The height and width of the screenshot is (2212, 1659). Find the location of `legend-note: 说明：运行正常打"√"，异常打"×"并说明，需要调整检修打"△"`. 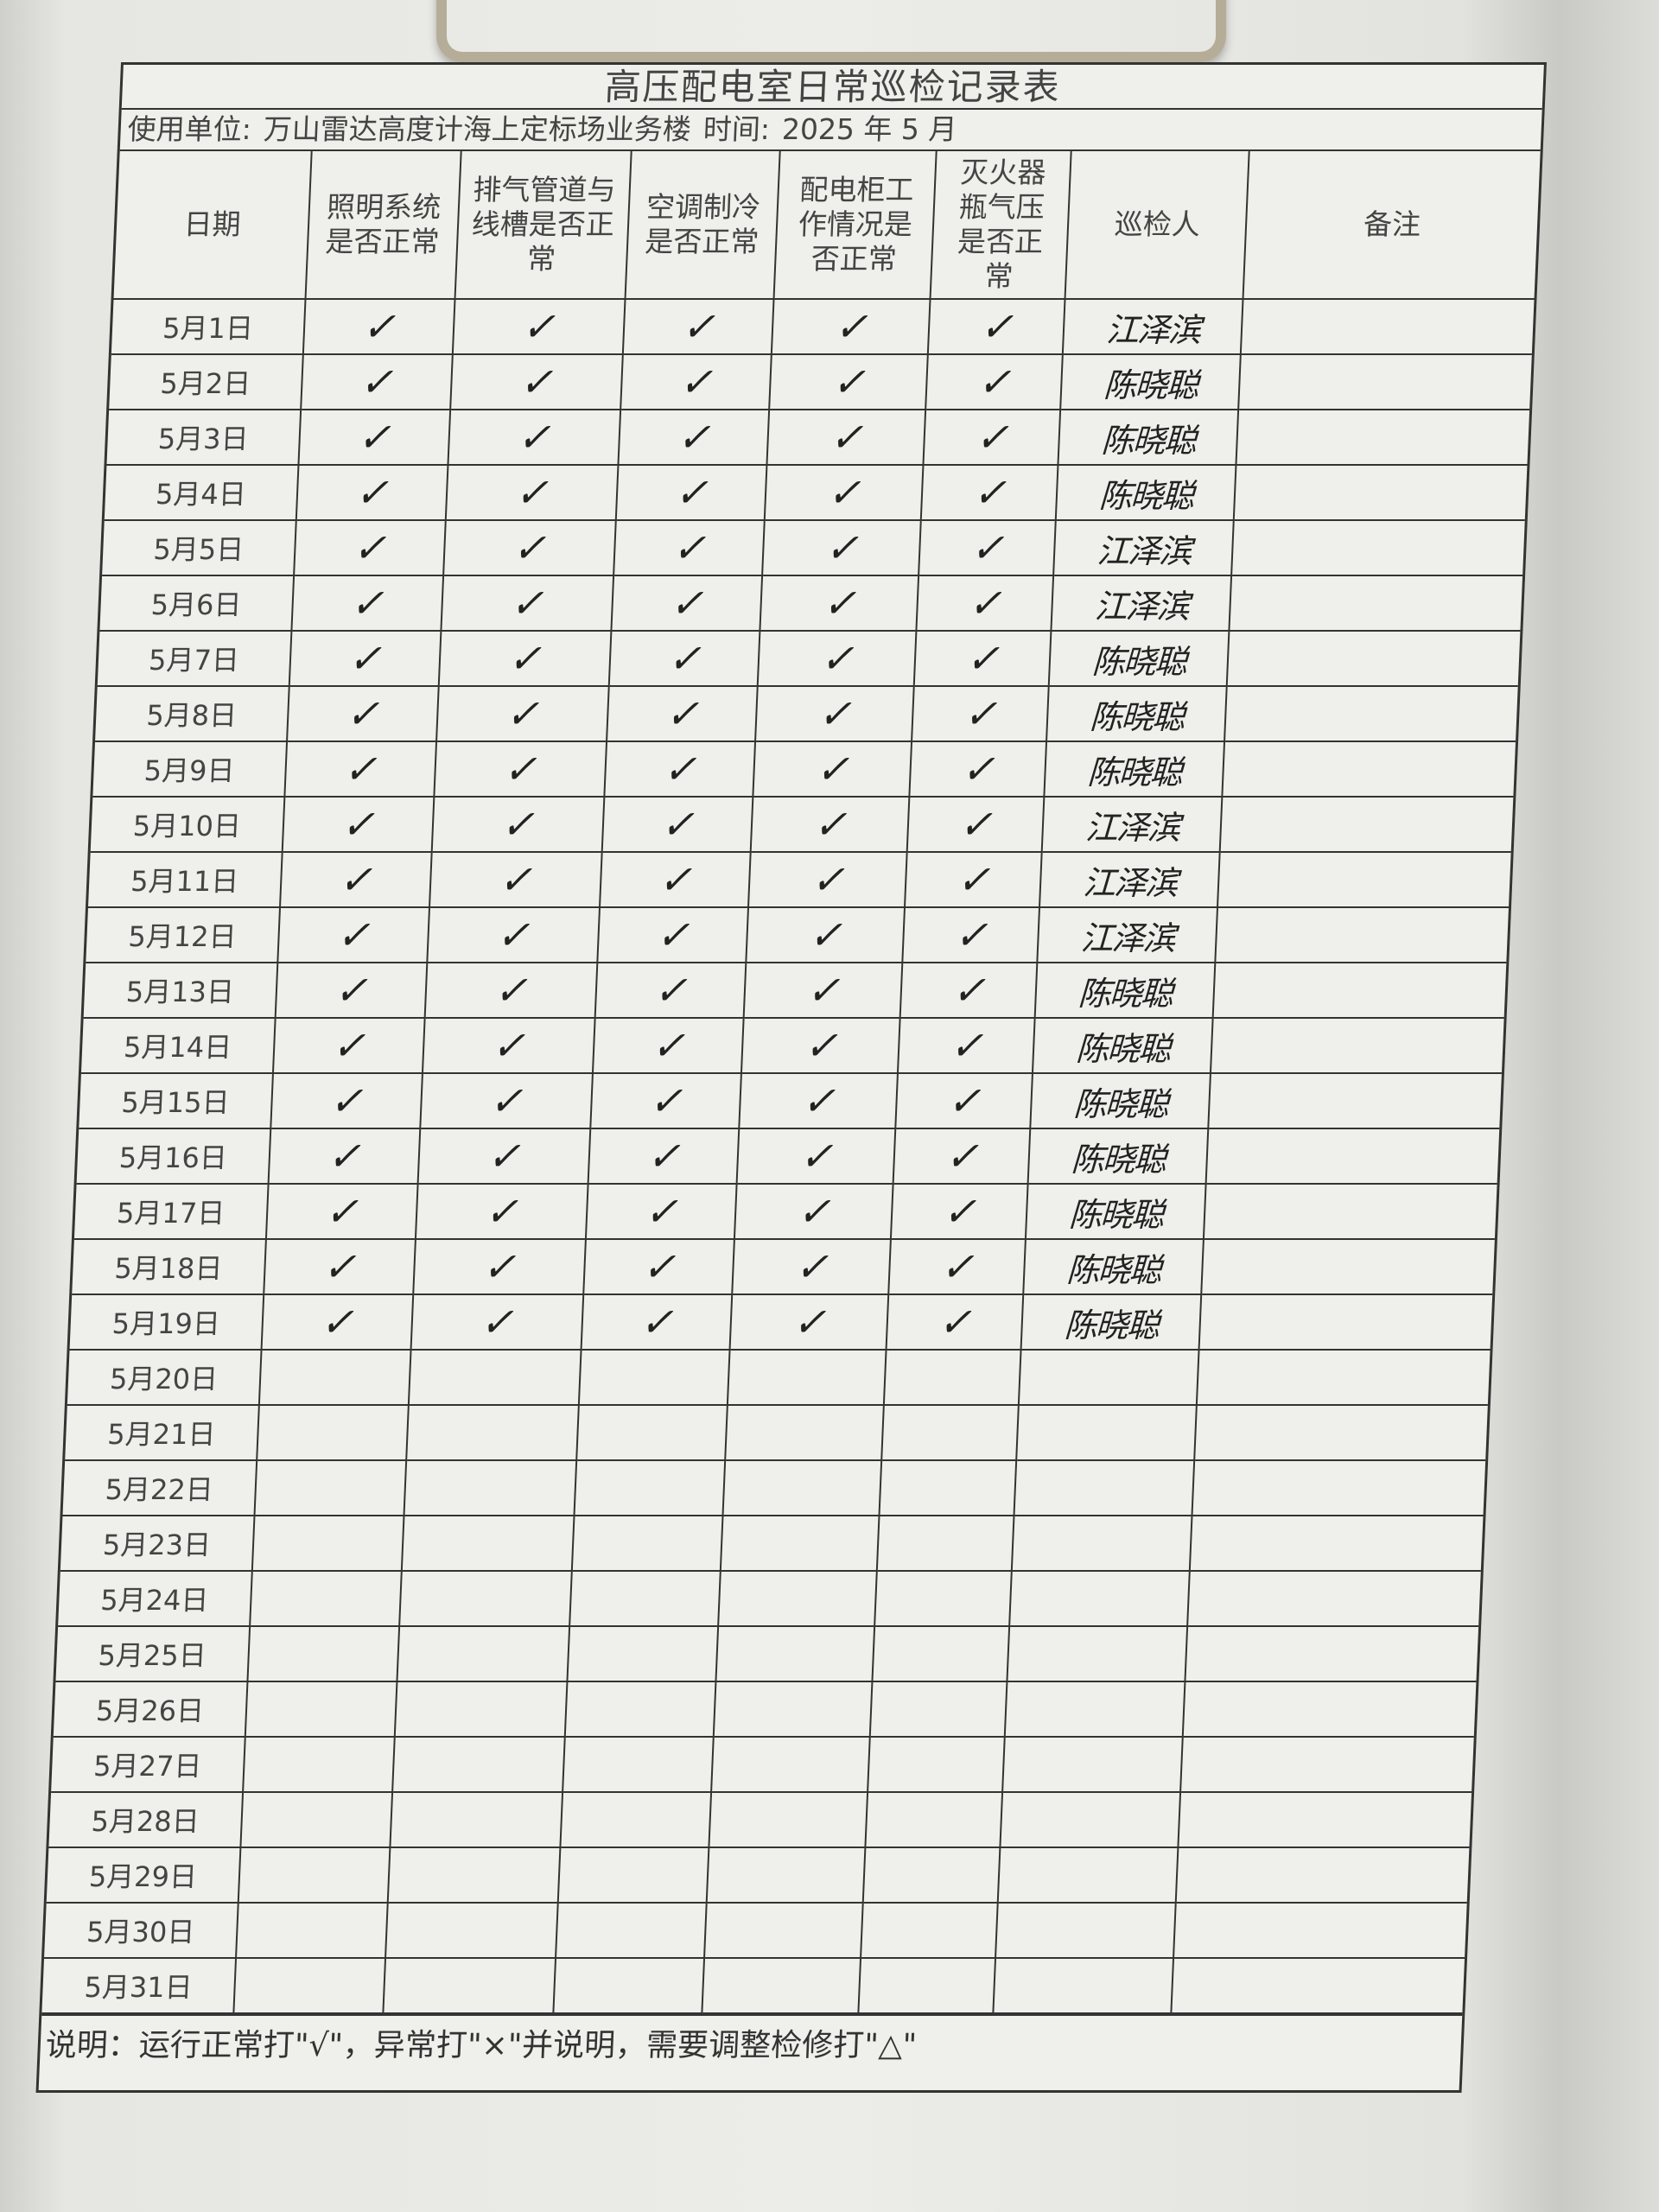

legend-note: 说明：运行正常打"√"，异常打"×"并说明，需要调整检修打"△" is located at coordinates (751, 2045).